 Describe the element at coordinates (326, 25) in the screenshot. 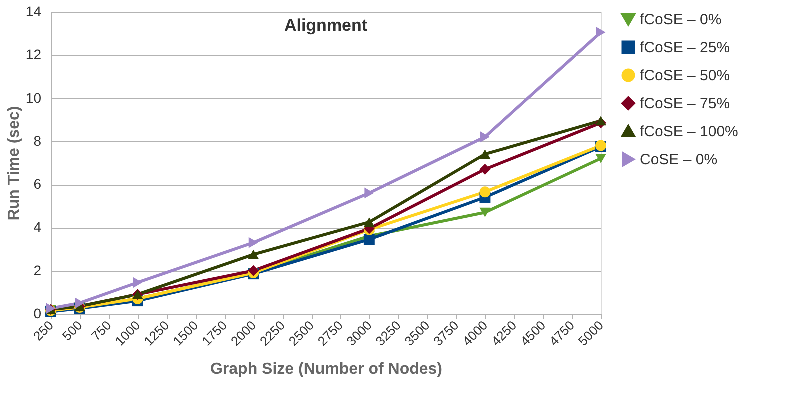

I see `chart-title: Alignment` at that location.